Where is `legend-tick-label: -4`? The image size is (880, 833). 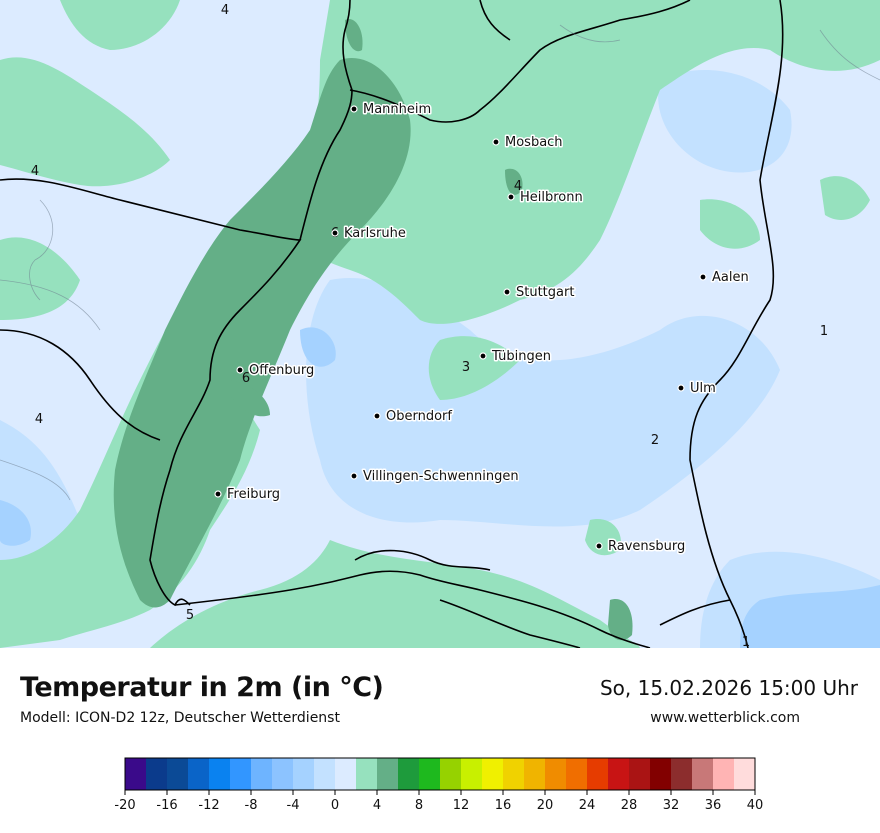
legend-tick-label: -4 is located at coordinates (293, 805).